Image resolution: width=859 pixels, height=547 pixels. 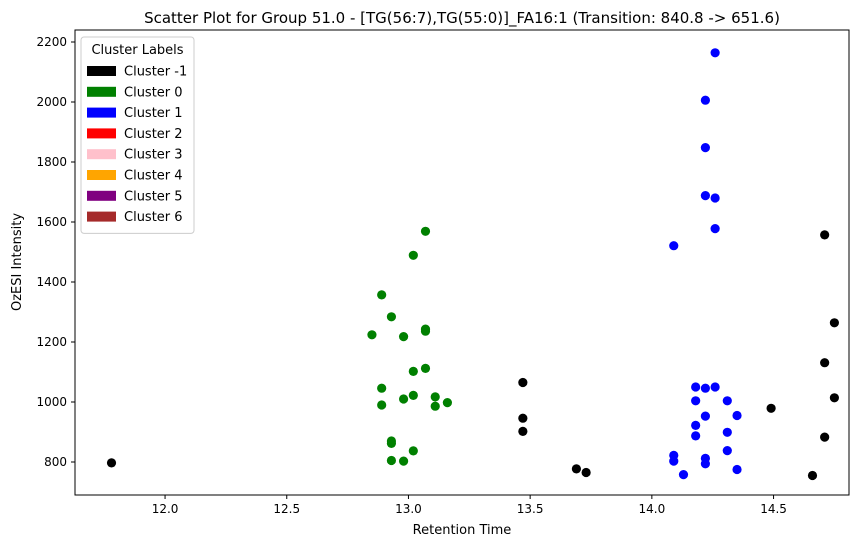 I want to click on x-tick-label: 13.0, so click(x=408, y=509).